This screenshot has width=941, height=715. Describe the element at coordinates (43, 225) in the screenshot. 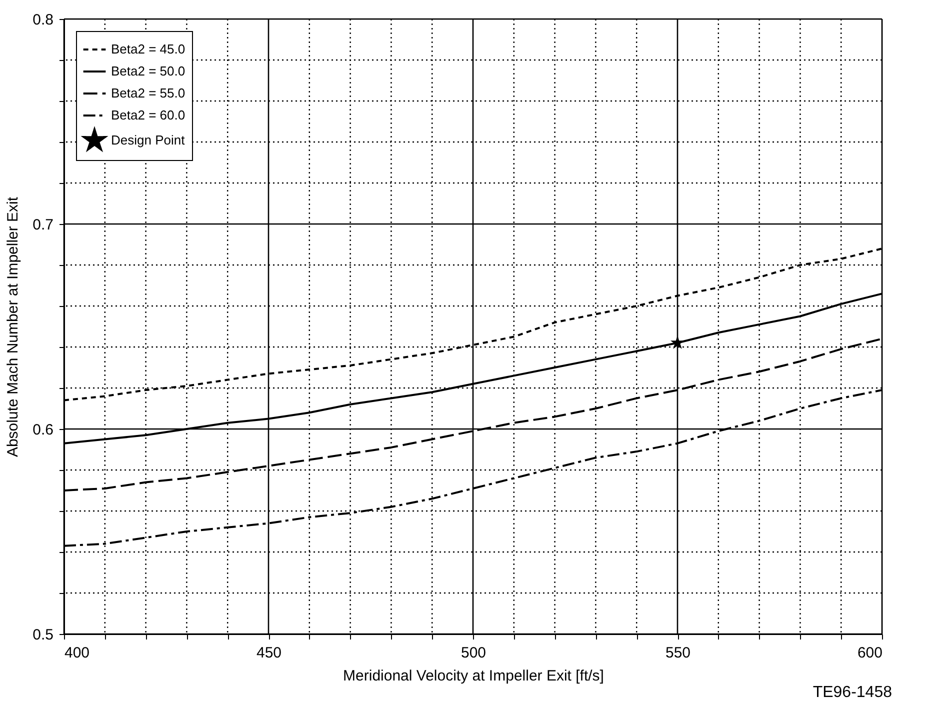

I see `y-tick-label: 0.7` at that location.